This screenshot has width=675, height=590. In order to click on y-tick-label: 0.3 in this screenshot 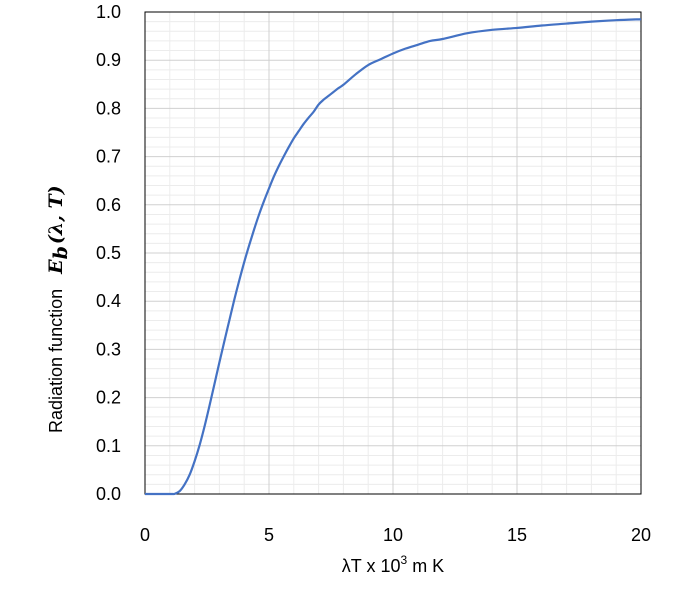, I will do `click(108, 349)`.